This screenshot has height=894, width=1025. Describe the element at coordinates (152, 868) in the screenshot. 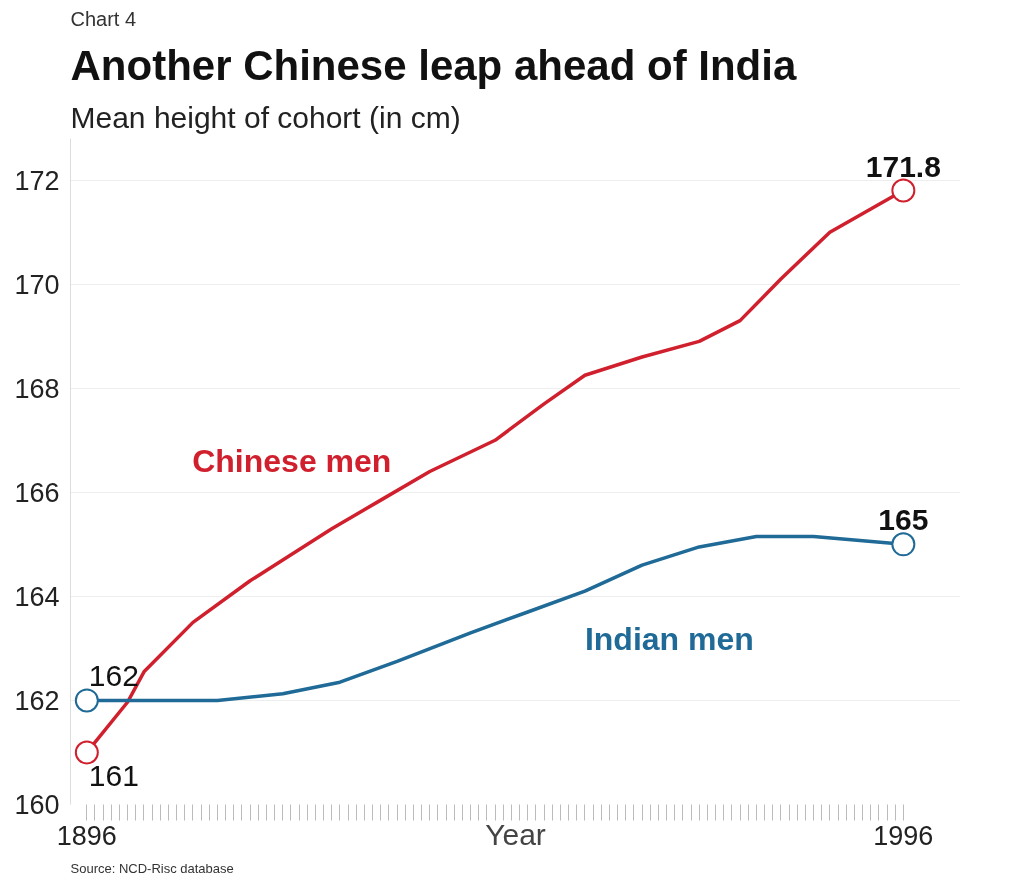

I see `source-note: Source: NCD-Risc database` at that location.